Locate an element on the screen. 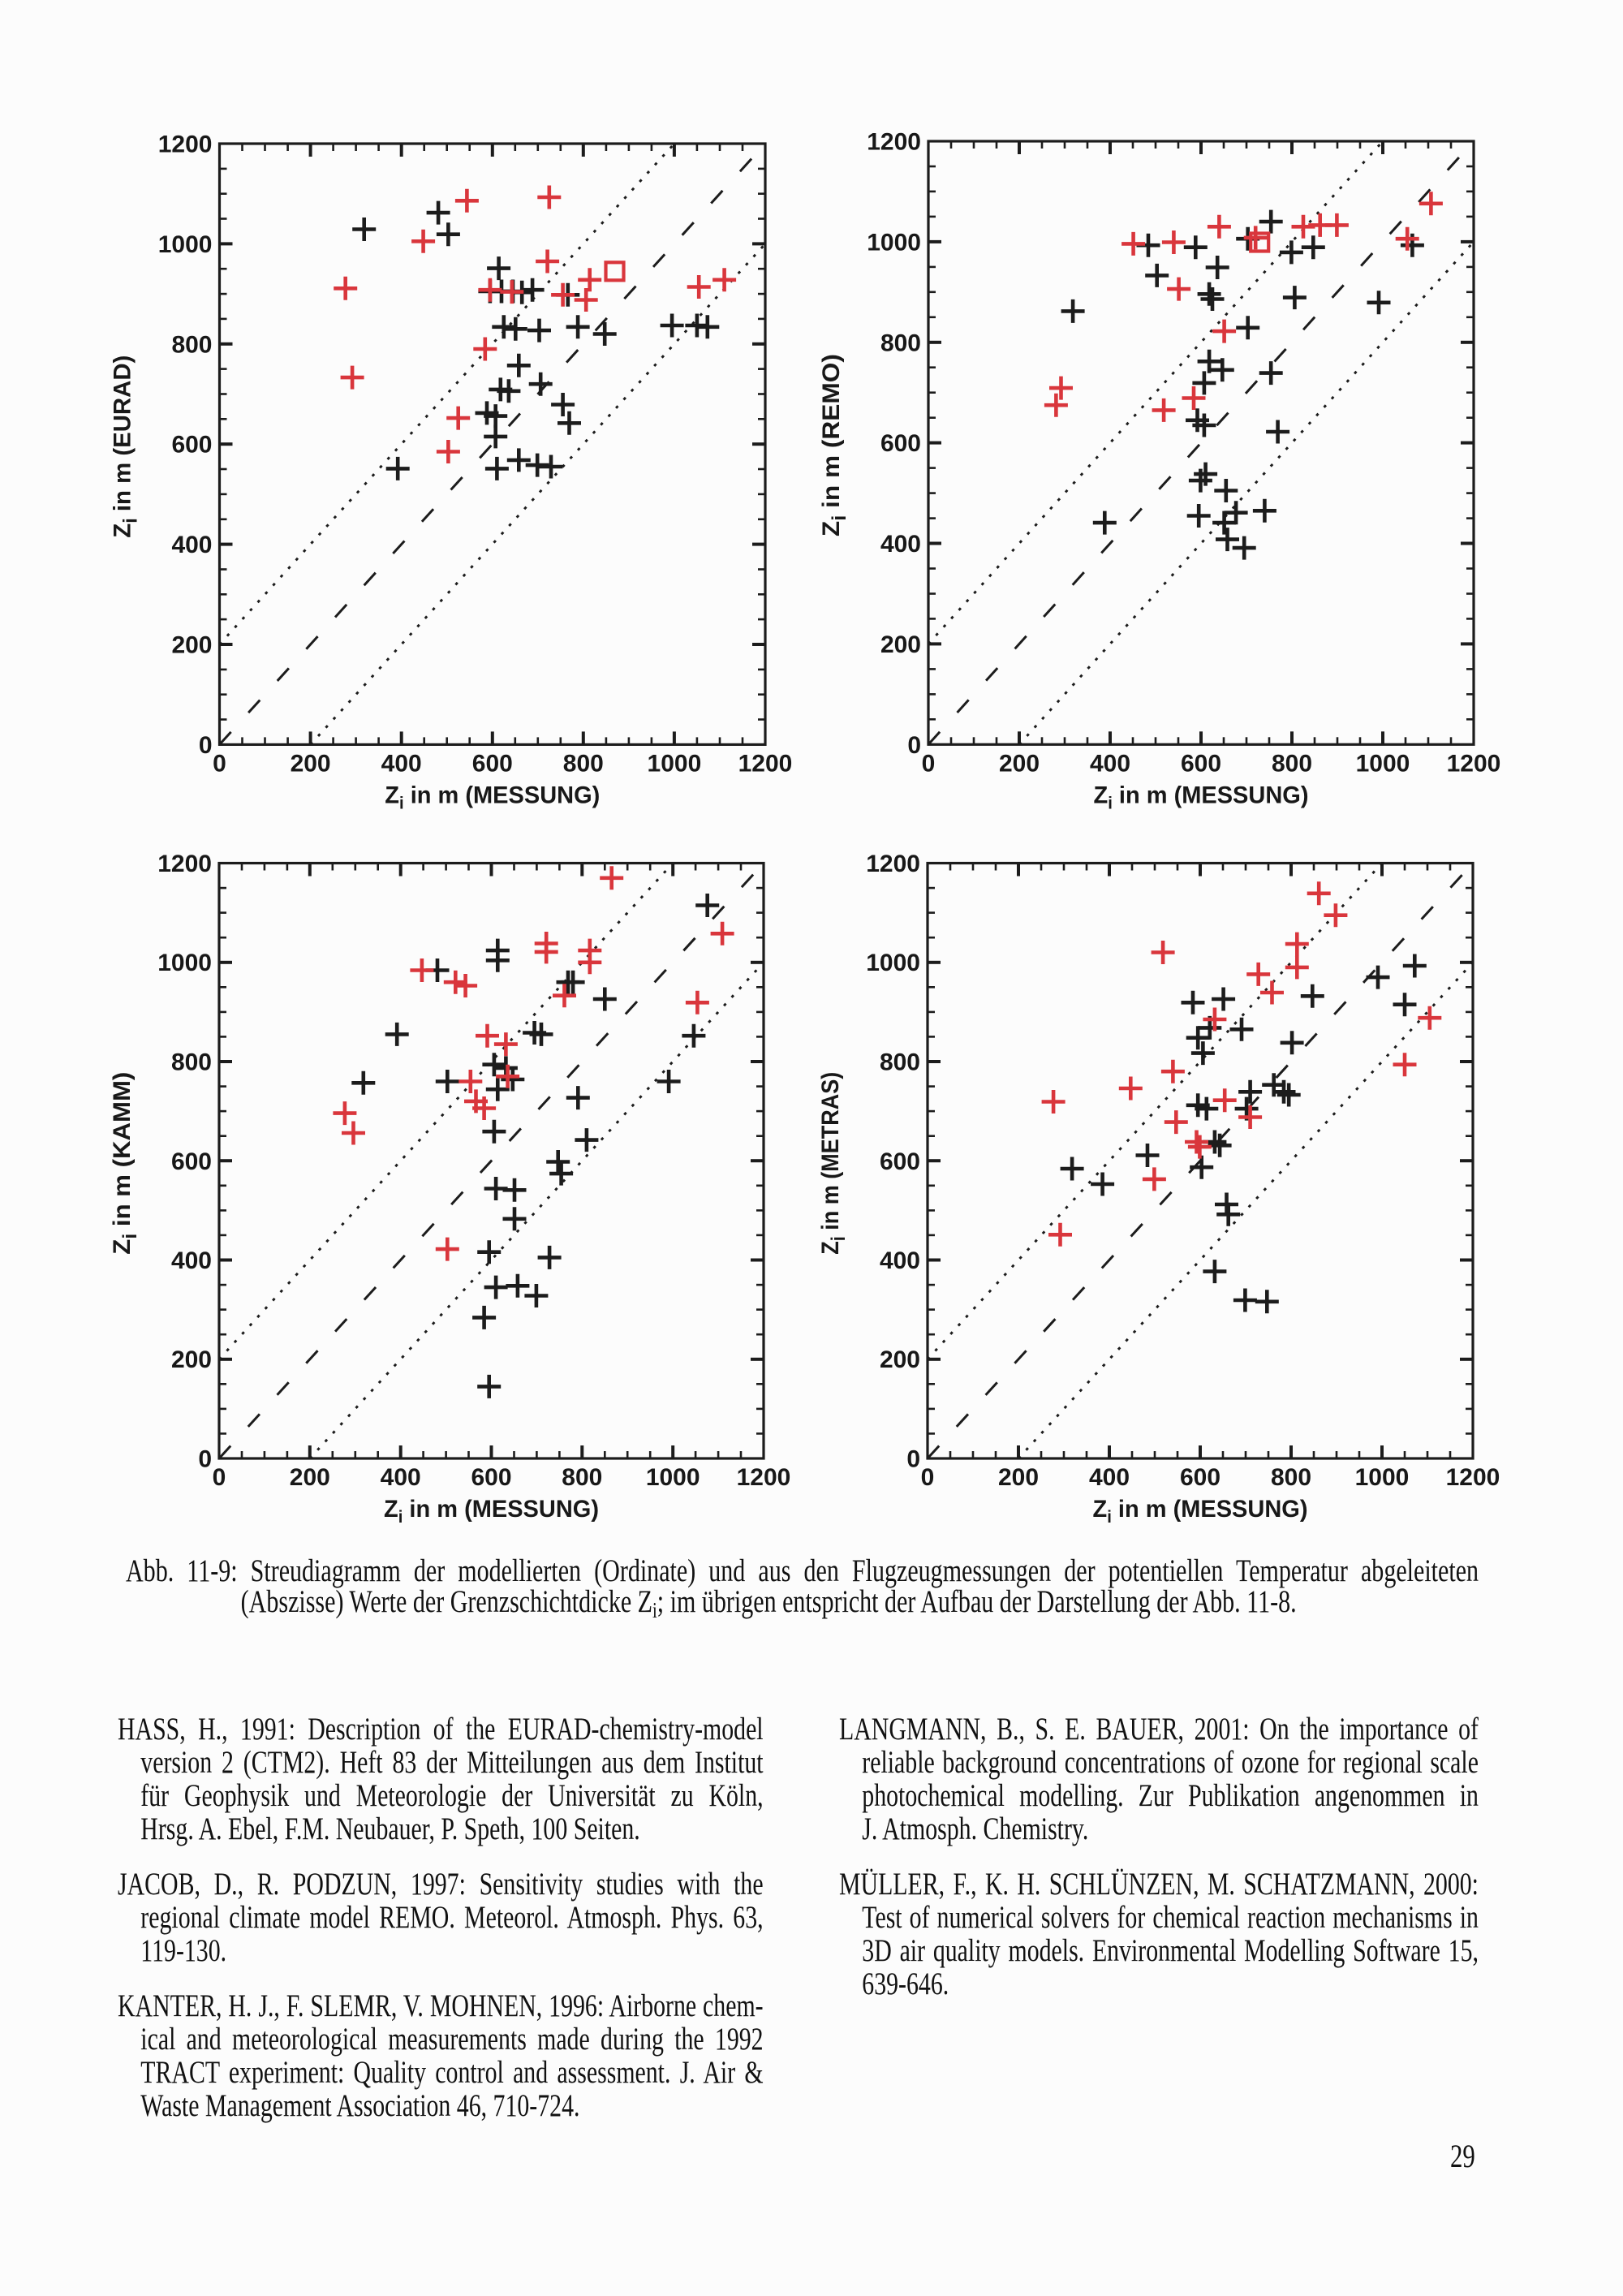 Image resolution: width=1623 pixels, height=2296 pixels. svg-text: Zi in m (REMO) is located at coordinates (834, 445).